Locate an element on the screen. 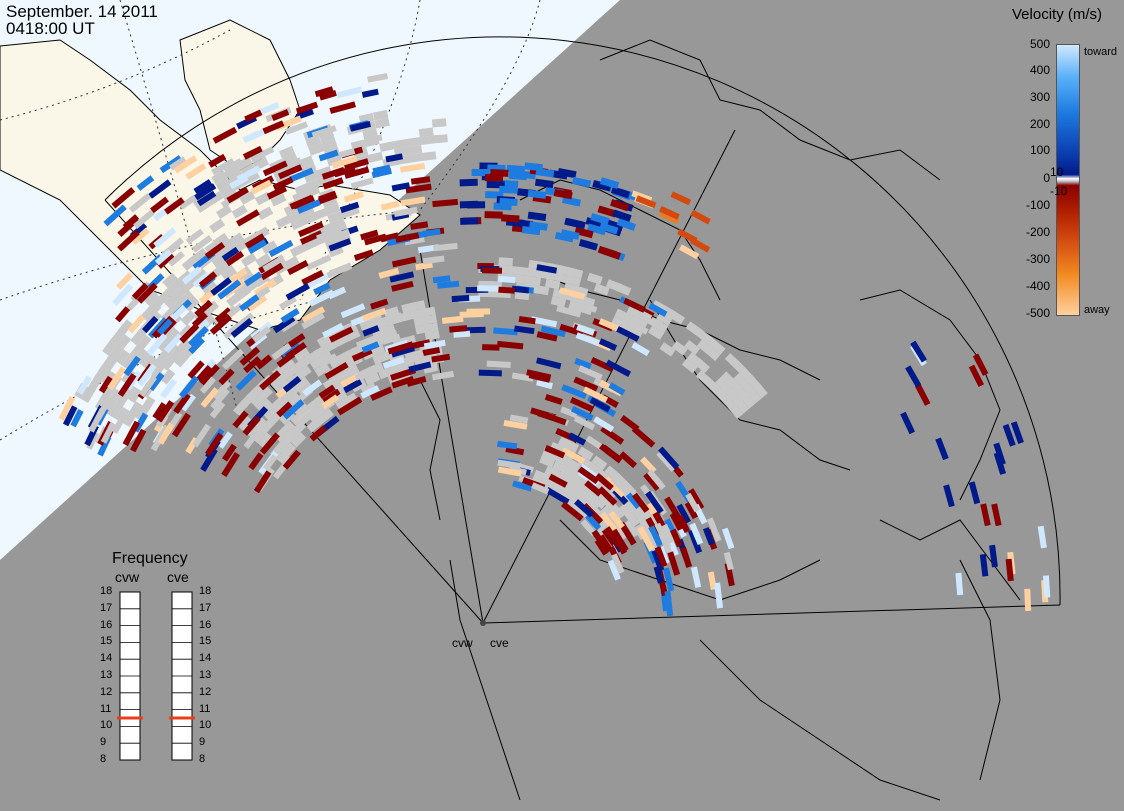 The image size is (1124, 811). frequency-tick-label: 14 is located at coordinates (205, 658).